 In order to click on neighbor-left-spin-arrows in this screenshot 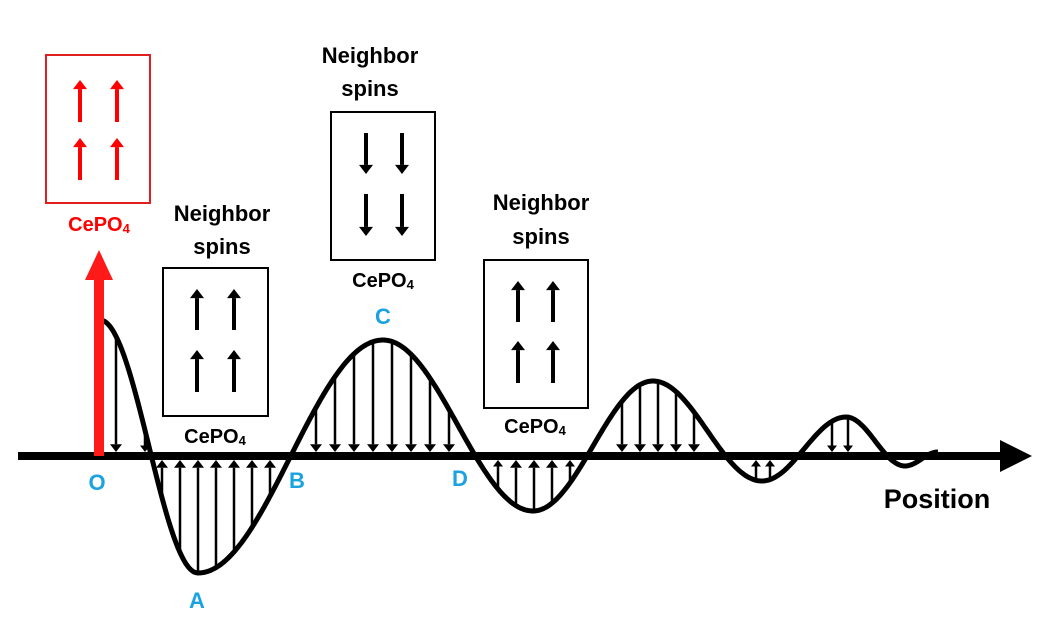, I will do `click(215, 340)`.